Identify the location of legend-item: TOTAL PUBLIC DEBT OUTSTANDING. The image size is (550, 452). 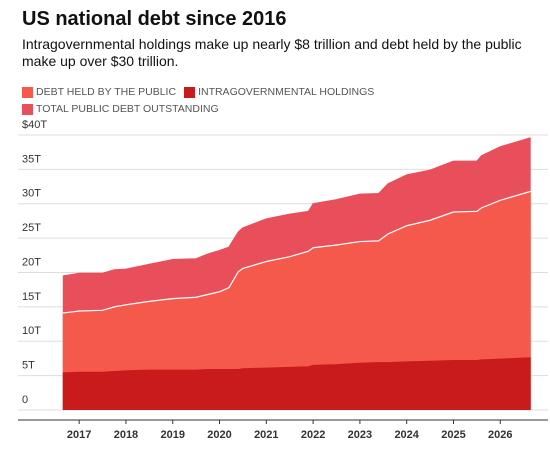
(120, 109).